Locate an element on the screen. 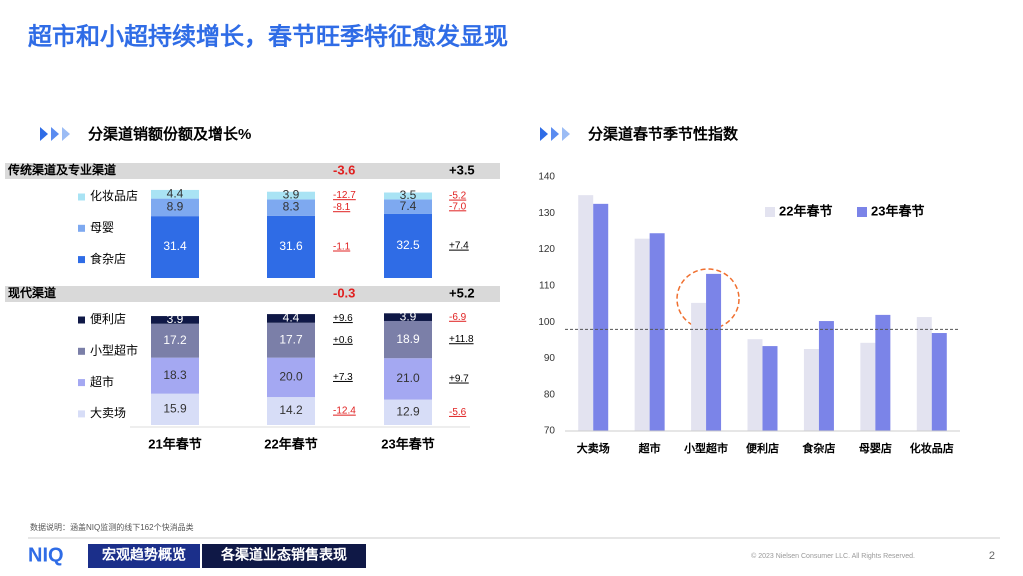 The image size is (1023, 576). legend-label: 化妆品店 is located at coordinates (114, 196).